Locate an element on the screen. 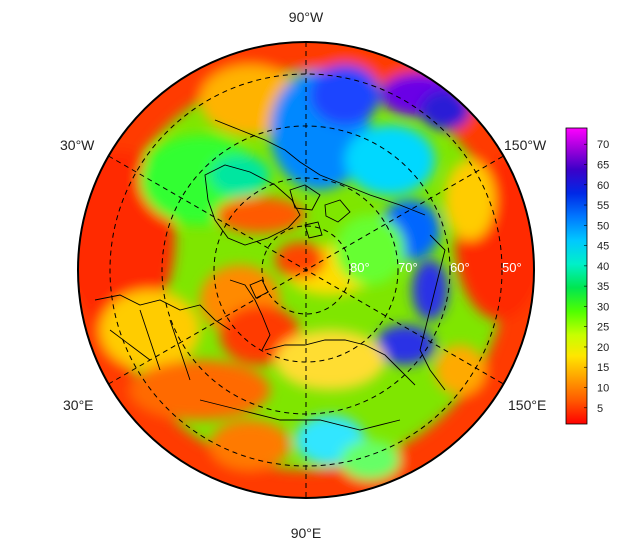 The image size is (625, 552). lat-label-80: 80° is located at coordinates (360, 267).